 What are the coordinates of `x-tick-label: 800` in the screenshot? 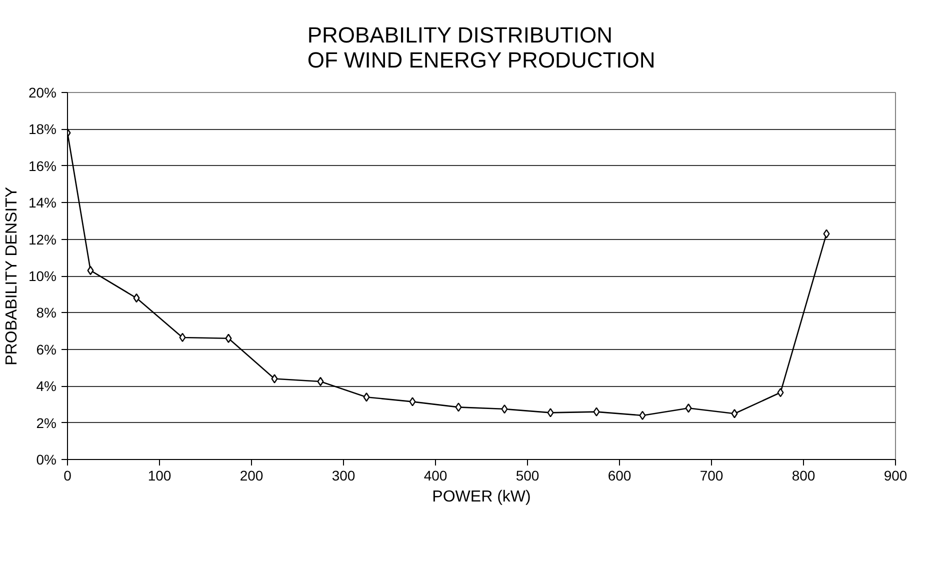 It's located at (804, 476).